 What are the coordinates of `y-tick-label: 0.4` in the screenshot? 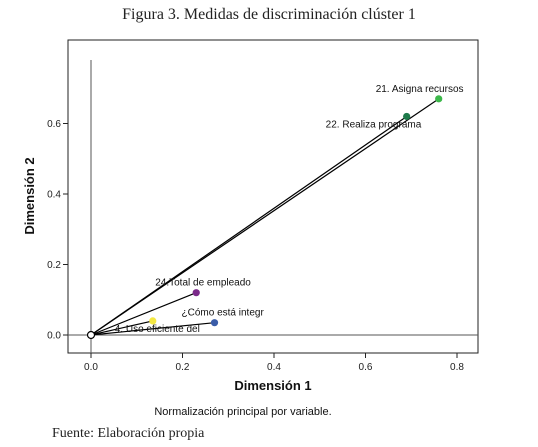 It's located at (54, 195).